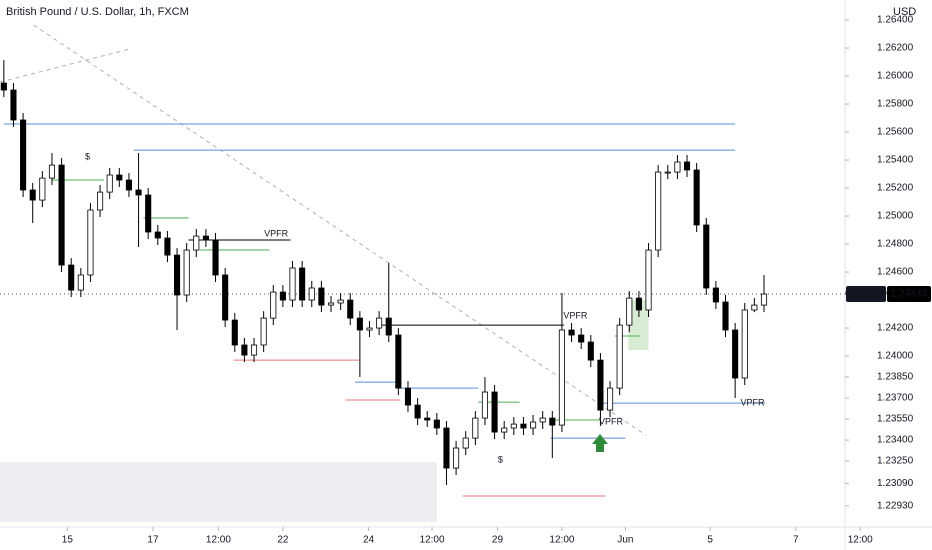 This screenshot has height=550, width=932. Describe the element at coordinates (97, 12) in the screenshot. I see `chart-title: British Pound / U.S. Dollar, 1h, FXCM` at that location.